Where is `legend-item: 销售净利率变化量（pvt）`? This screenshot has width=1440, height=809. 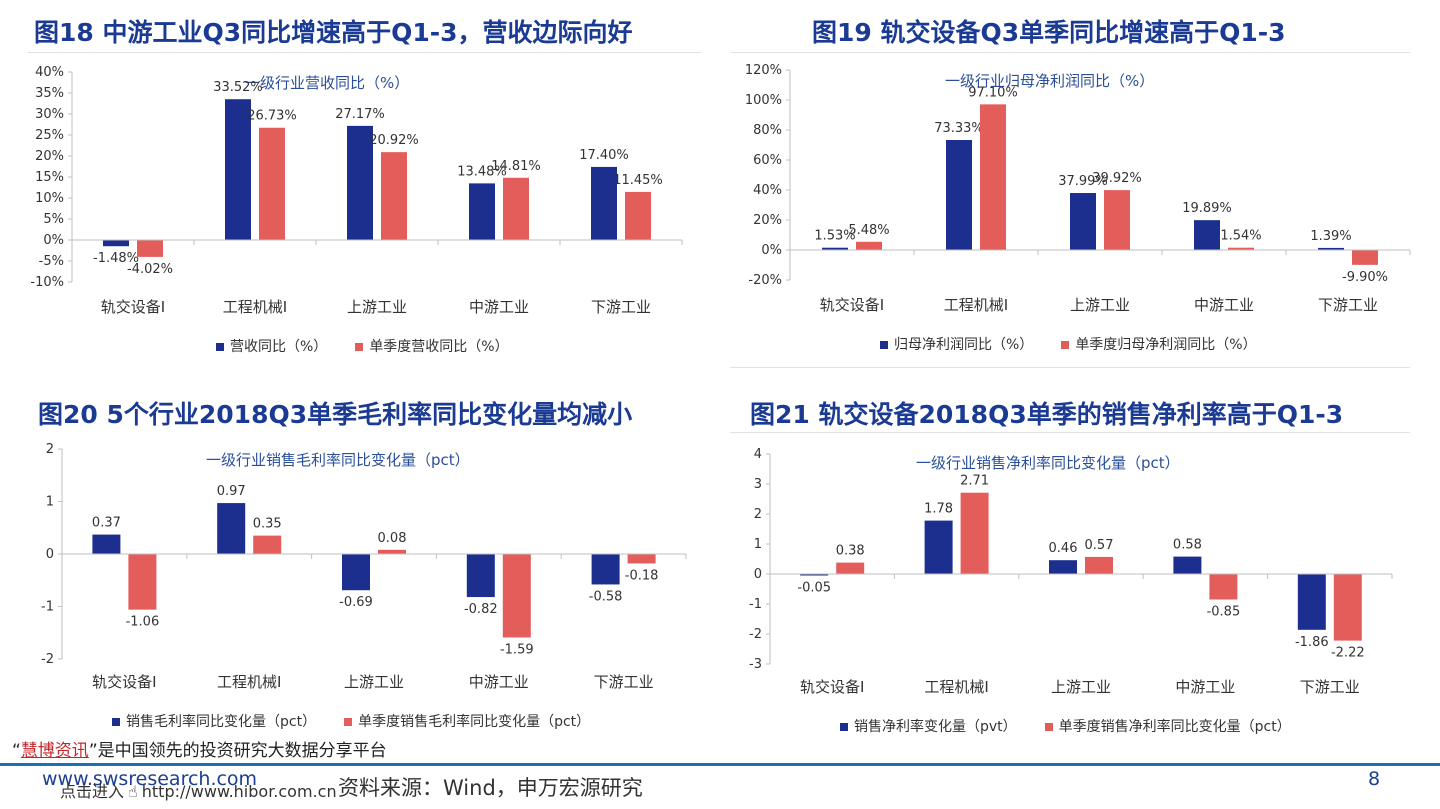 legend-item: 销售净利率变化量（pvt） is located at coordinates (928, 727).